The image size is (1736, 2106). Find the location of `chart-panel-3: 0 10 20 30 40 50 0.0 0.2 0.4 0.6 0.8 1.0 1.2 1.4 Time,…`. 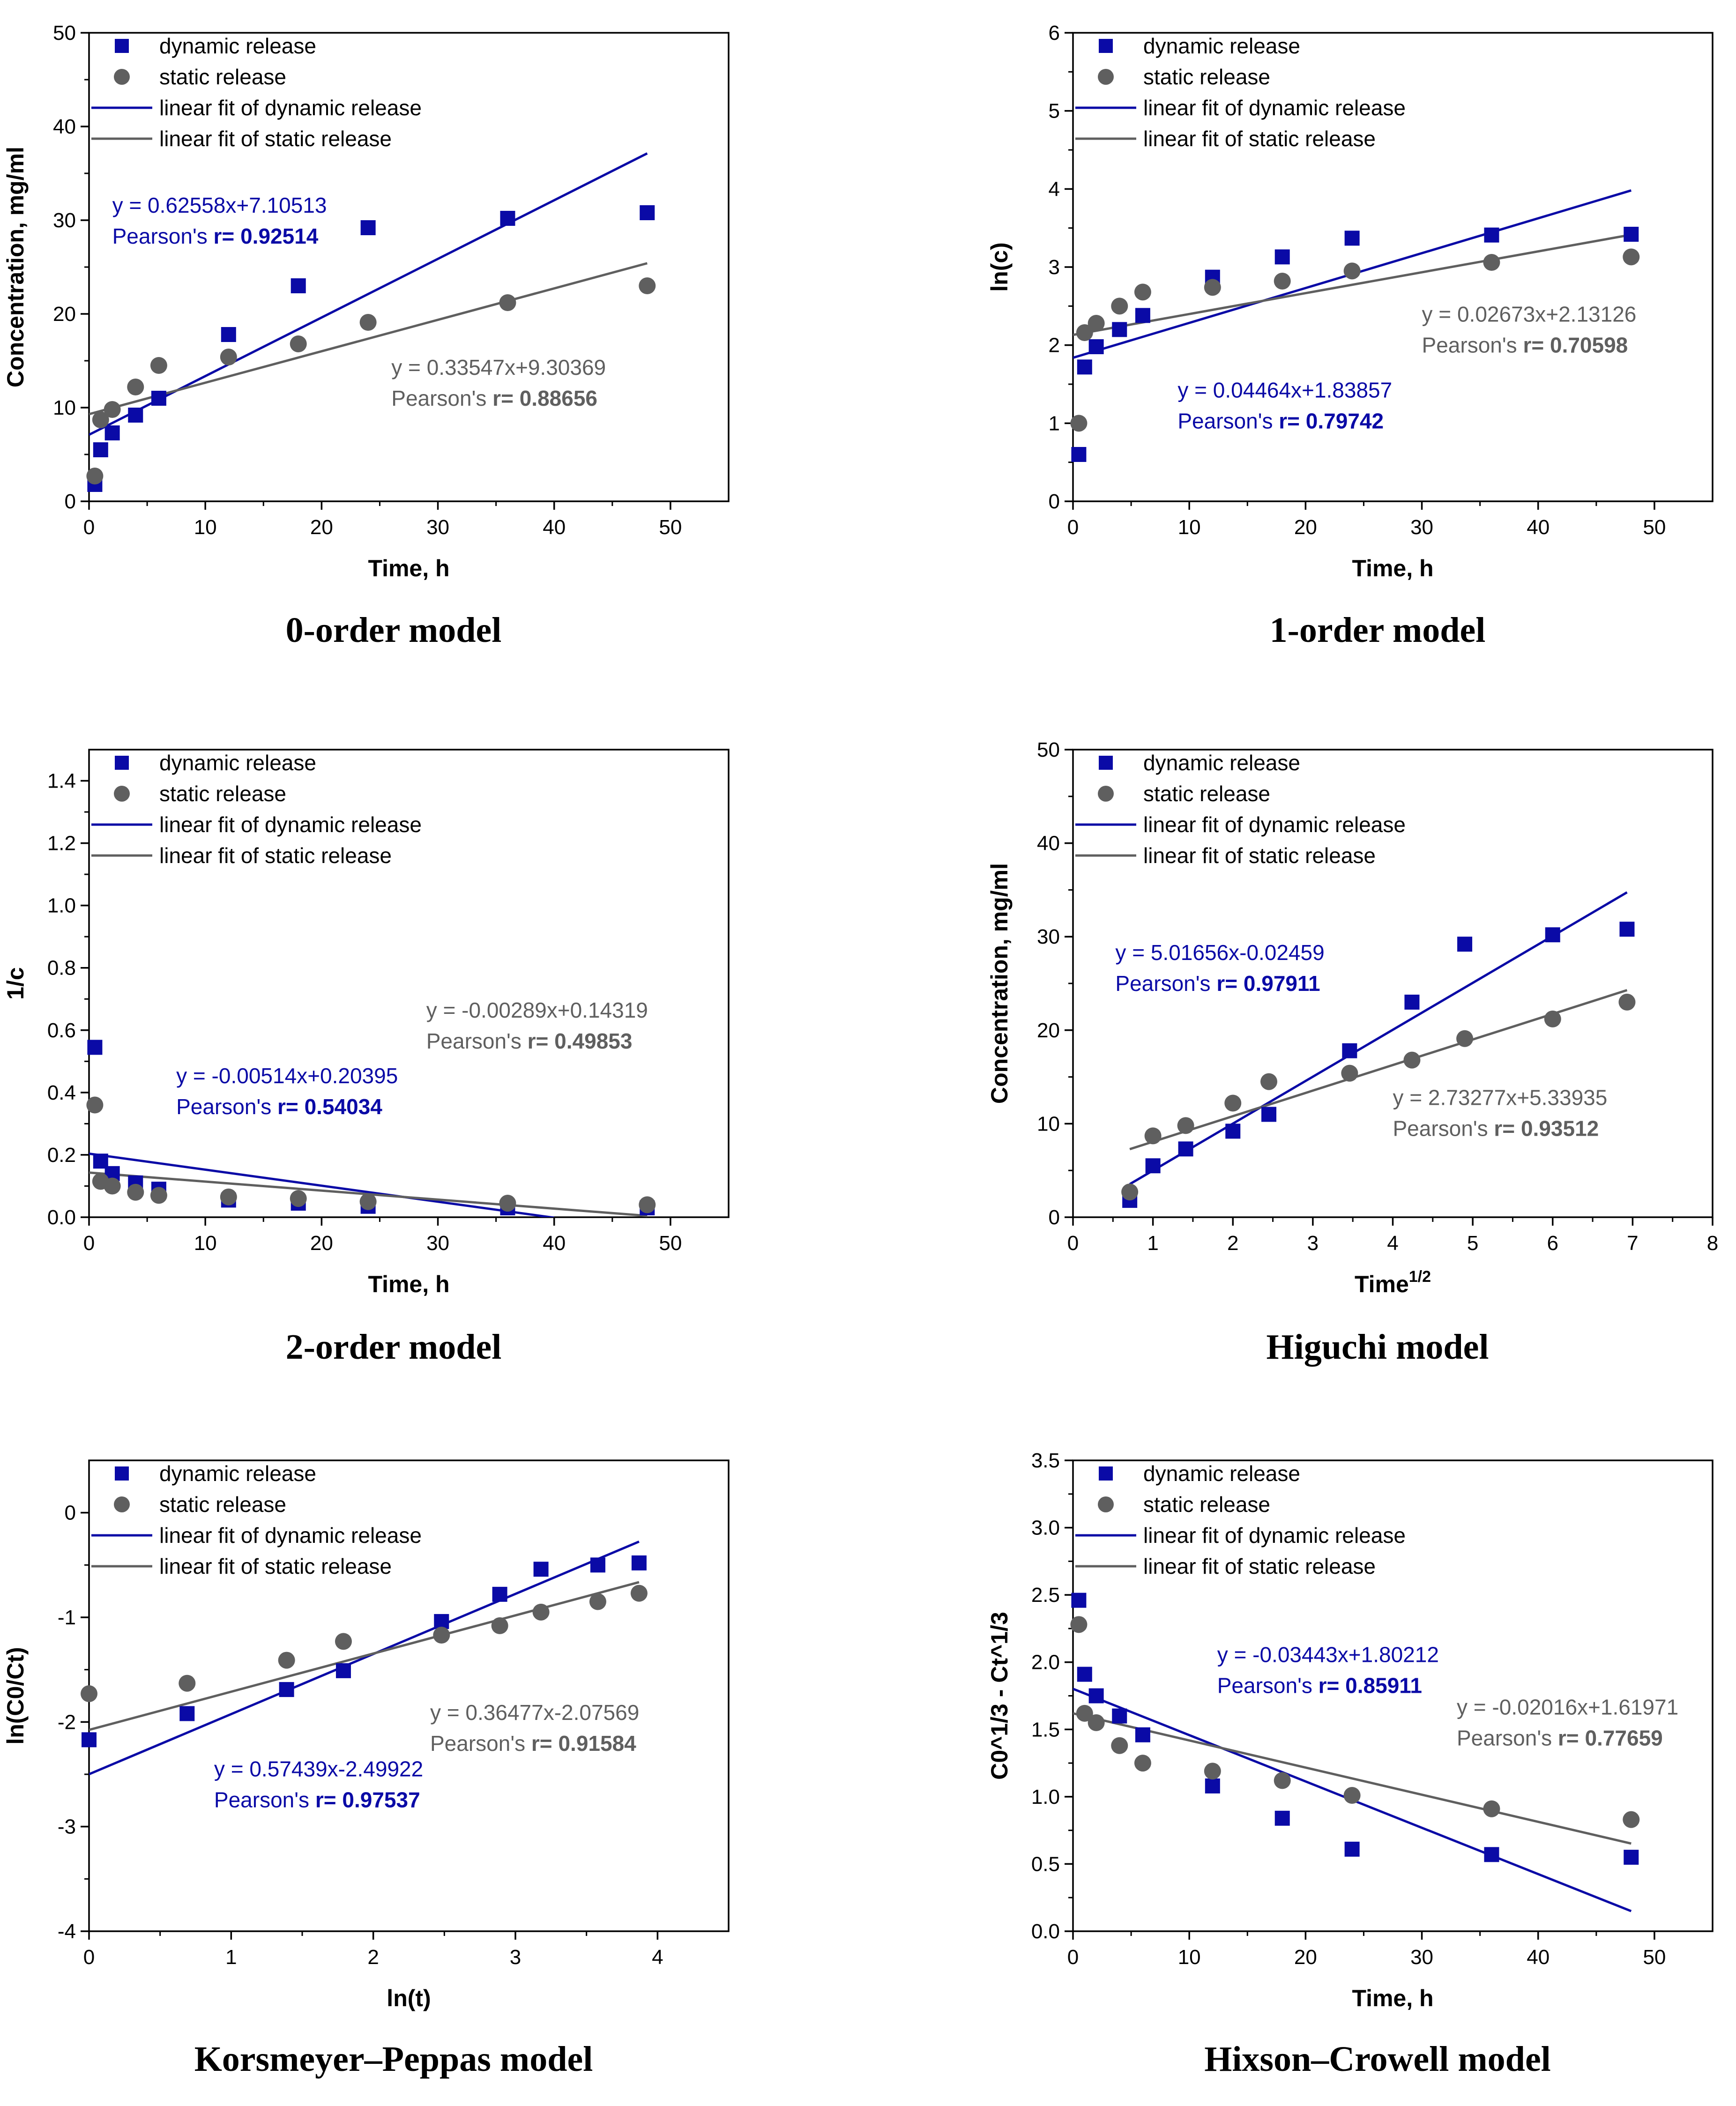

chart-panel-3: 0 10 20 30 40 50 0.0 0.2 0.4 0.6 0.8 1.0 1.2 1.4 Time,… is located at coordinates (366, 1058).